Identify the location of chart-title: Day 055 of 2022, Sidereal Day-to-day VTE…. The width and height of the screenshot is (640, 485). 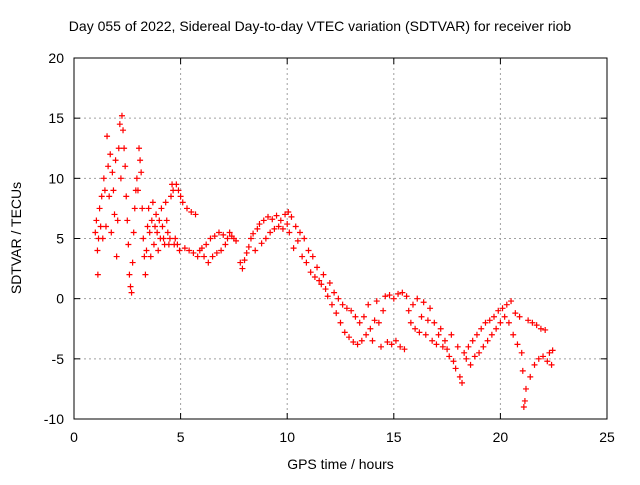
(320, 26).